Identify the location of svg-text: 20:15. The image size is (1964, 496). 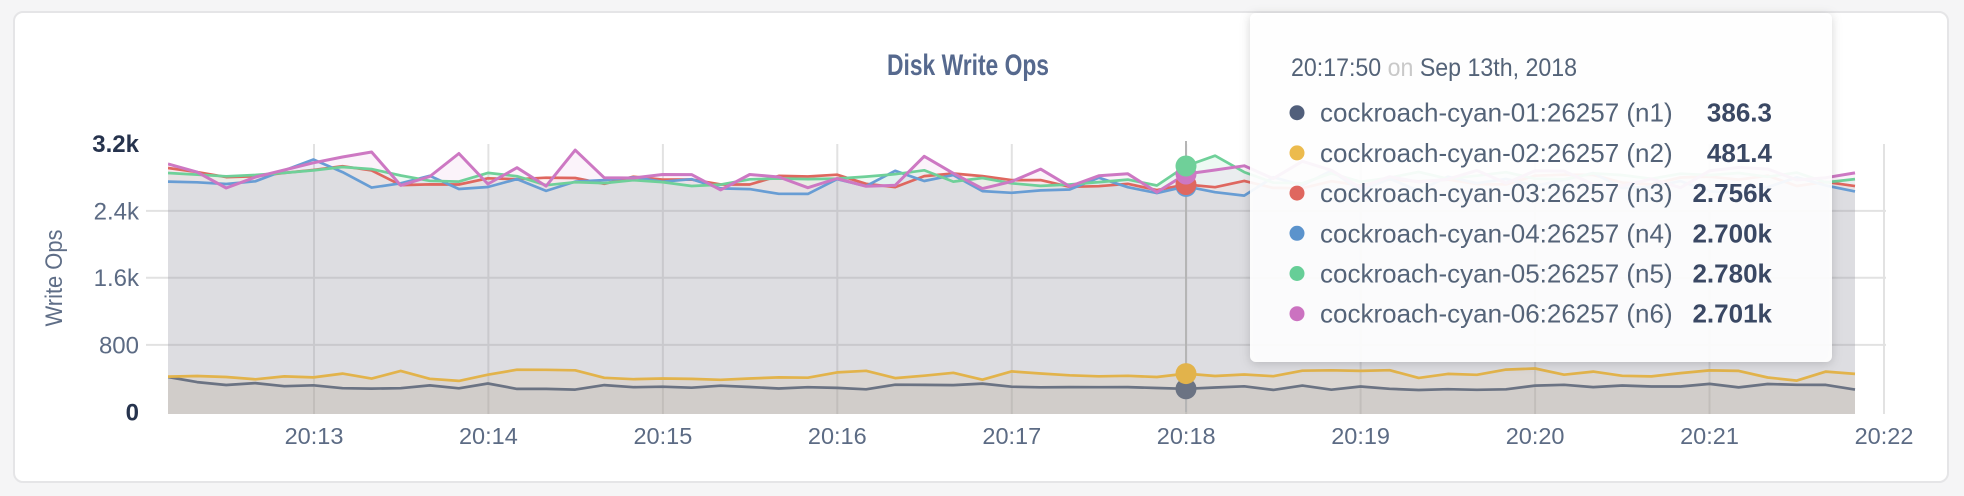
(662, 436).